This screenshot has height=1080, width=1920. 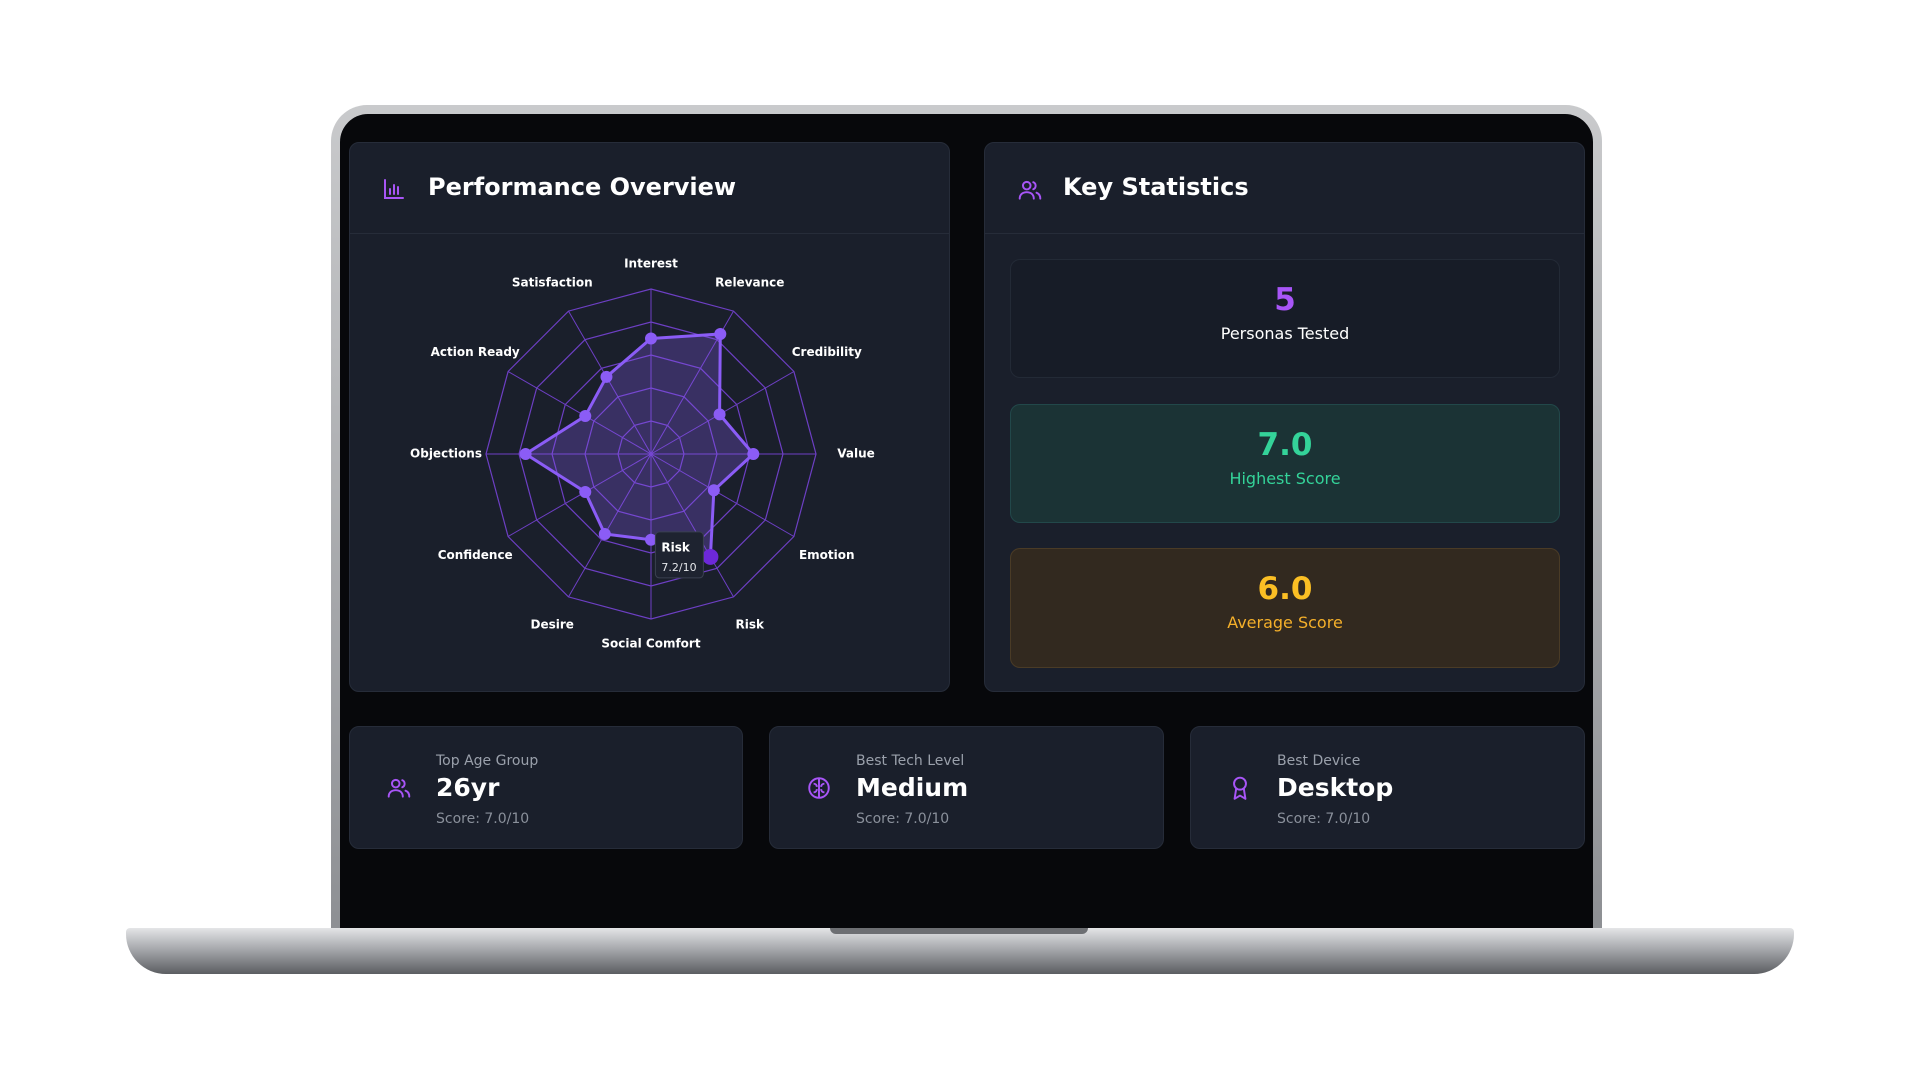 I want to click on stat-card: 7.0 Highest Score, so click(x=1285, y=463).